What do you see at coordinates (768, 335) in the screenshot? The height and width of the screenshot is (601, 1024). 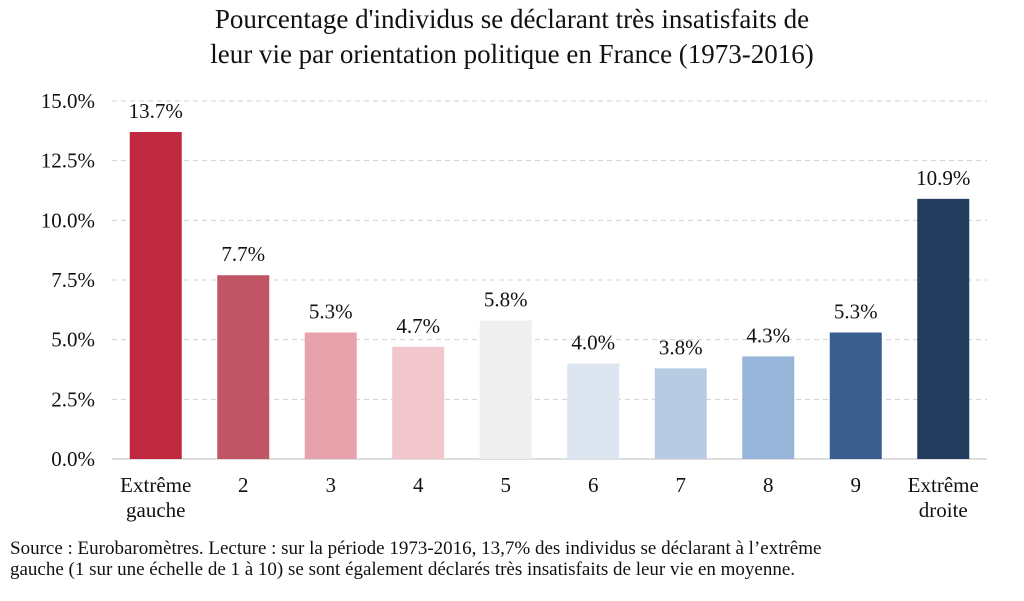 I see `data-label: 4.3%` at bounding box center [768, 335].